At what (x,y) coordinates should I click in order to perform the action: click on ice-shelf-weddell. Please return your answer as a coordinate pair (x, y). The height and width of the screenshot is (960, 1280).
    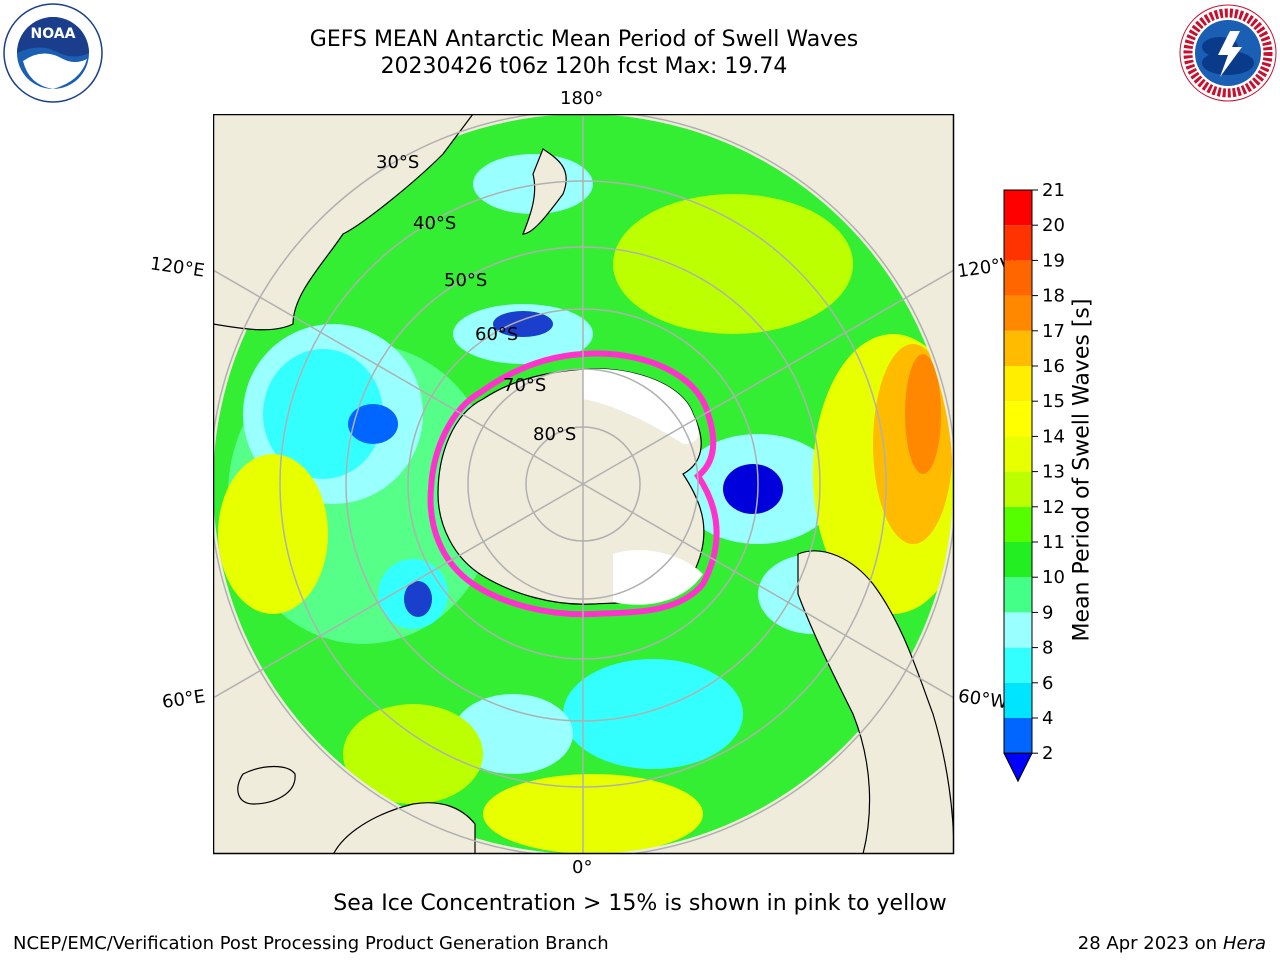
    Looking at the image, I should click on (658, 577).